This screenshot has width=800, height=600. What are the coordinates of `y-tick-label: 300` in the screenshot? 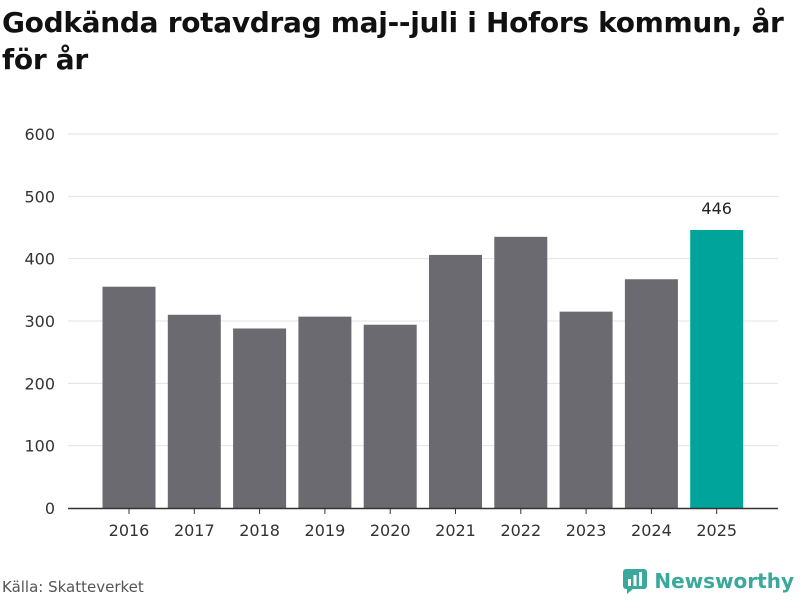 It's located at (39, 321).